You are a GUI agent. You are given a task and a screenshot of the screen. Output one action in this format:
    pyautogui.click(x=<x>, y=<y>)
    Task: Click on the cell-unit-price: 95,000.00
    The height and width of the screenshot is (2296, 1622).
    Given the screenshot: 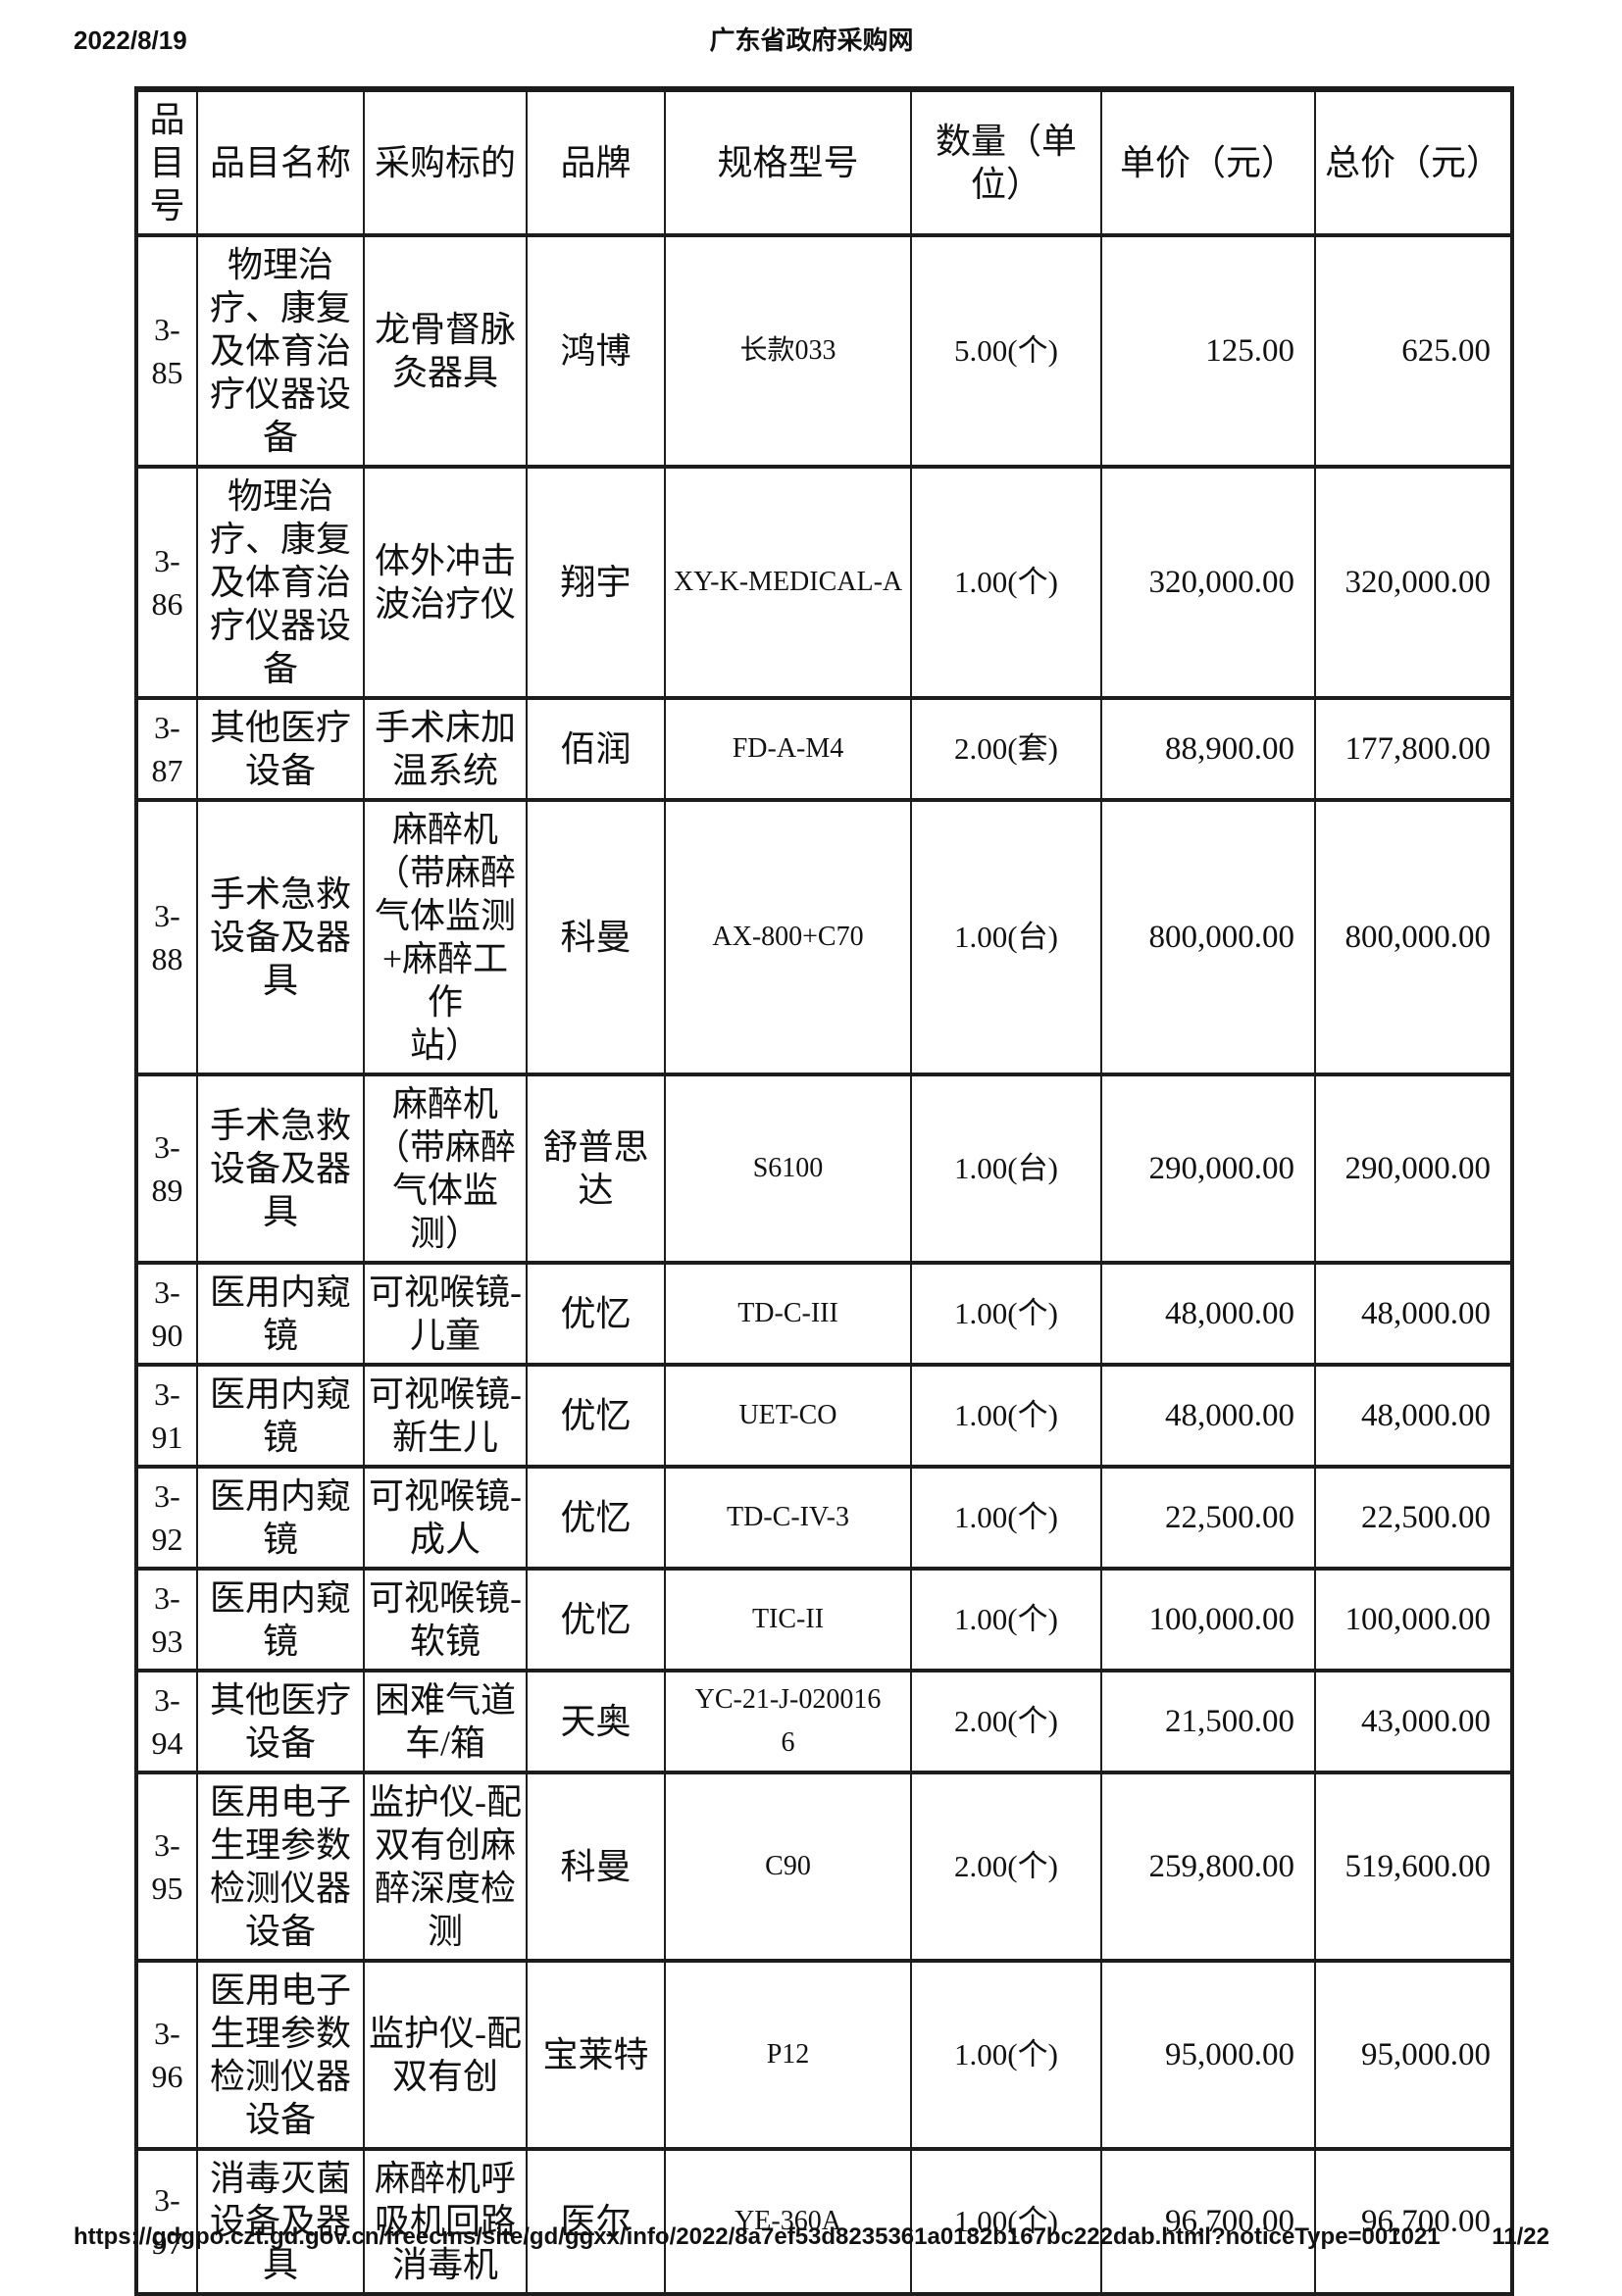 What is the action you would take?
    pyautogui.click(x=1208, y=2055)
    